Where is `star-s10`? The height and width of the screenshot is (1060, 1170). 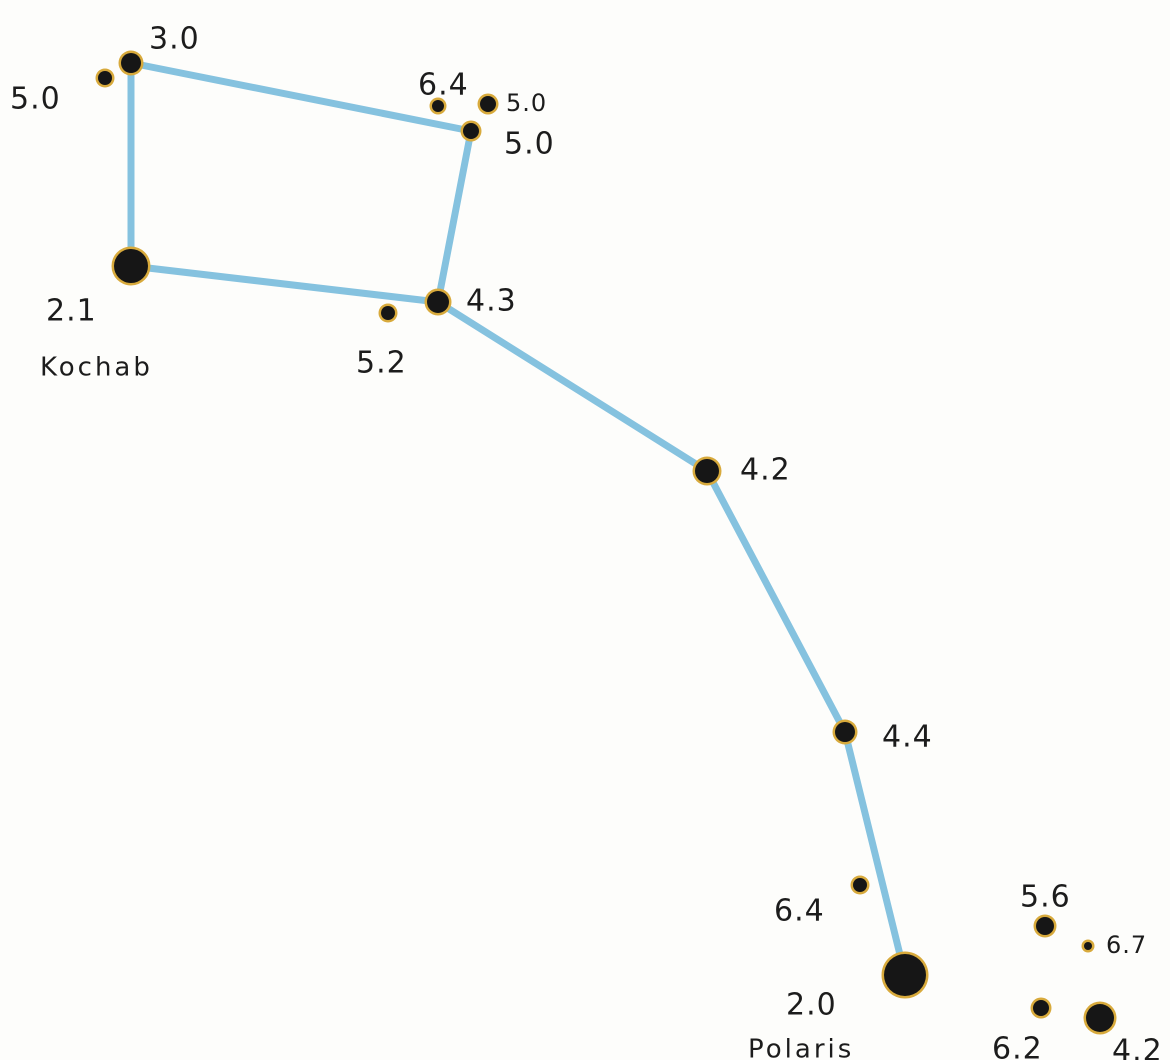
star-s10 is located at coordinates (845, 732).